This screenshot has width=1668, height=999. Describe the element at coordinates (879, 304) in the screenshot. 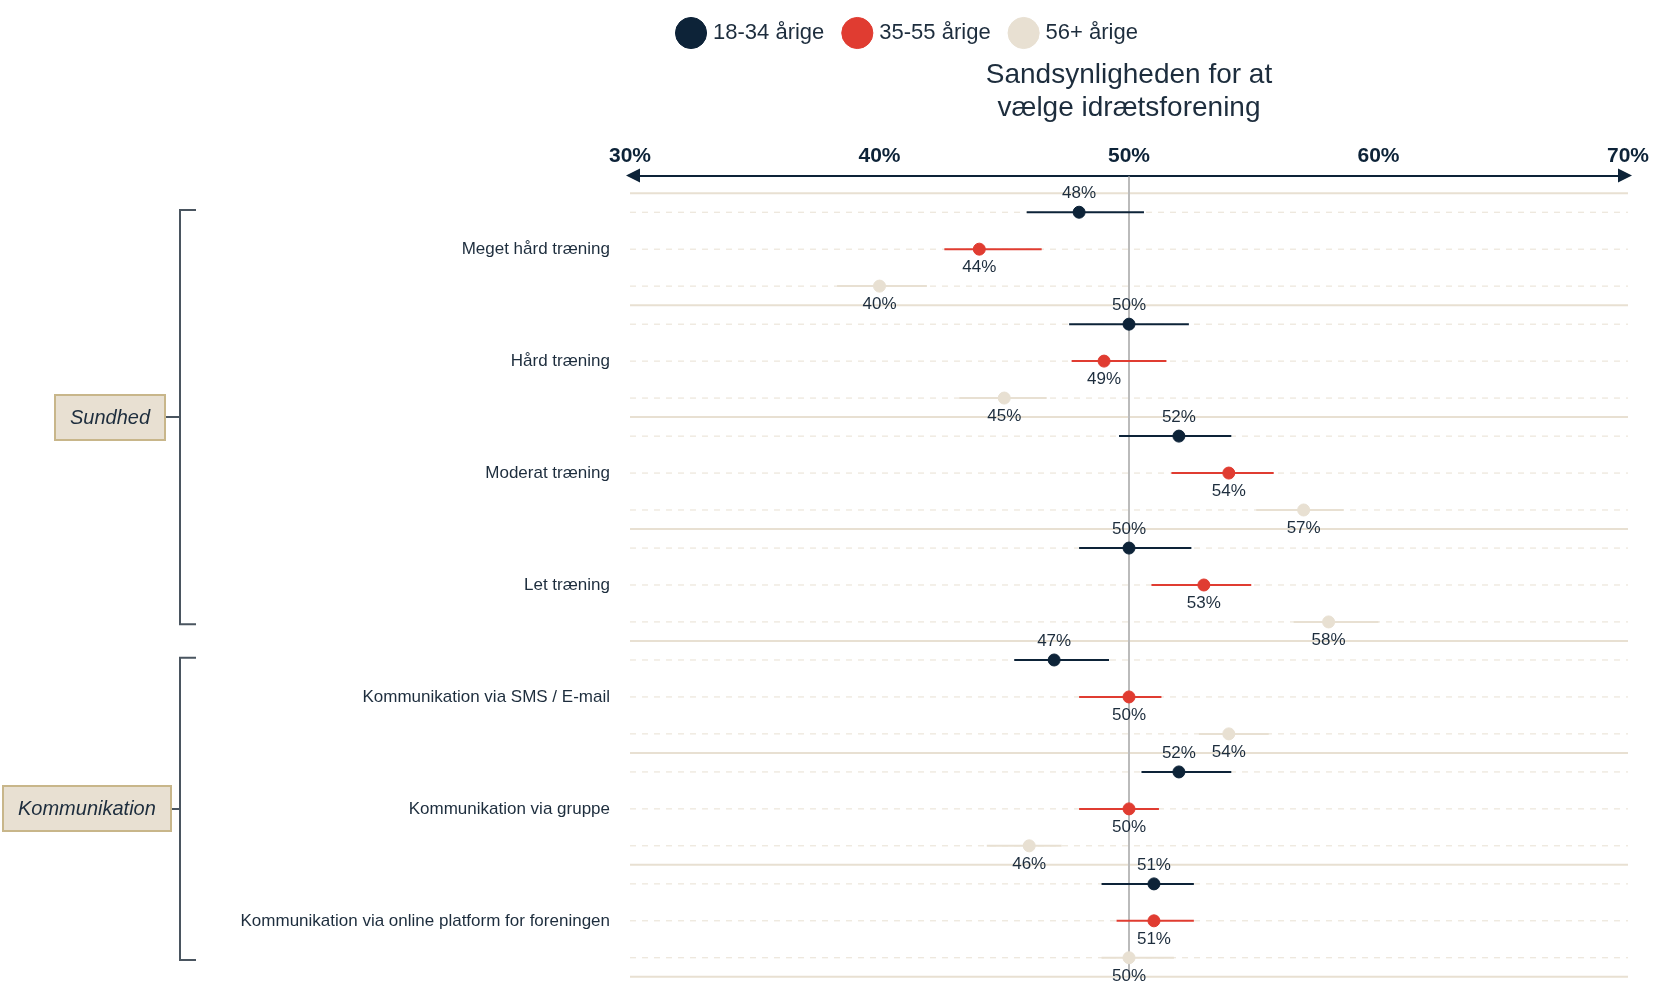

I see `data-label: 40%` at that location.